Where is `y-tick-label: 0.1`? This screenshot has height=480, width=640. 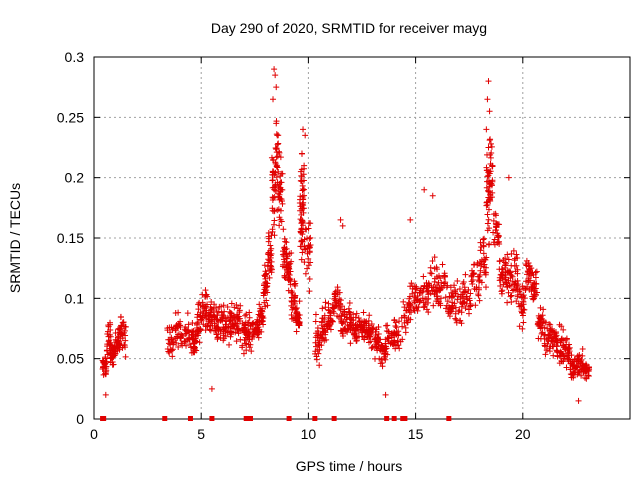 y-tick-label: 0.1 is located at coordinates (75, 298).